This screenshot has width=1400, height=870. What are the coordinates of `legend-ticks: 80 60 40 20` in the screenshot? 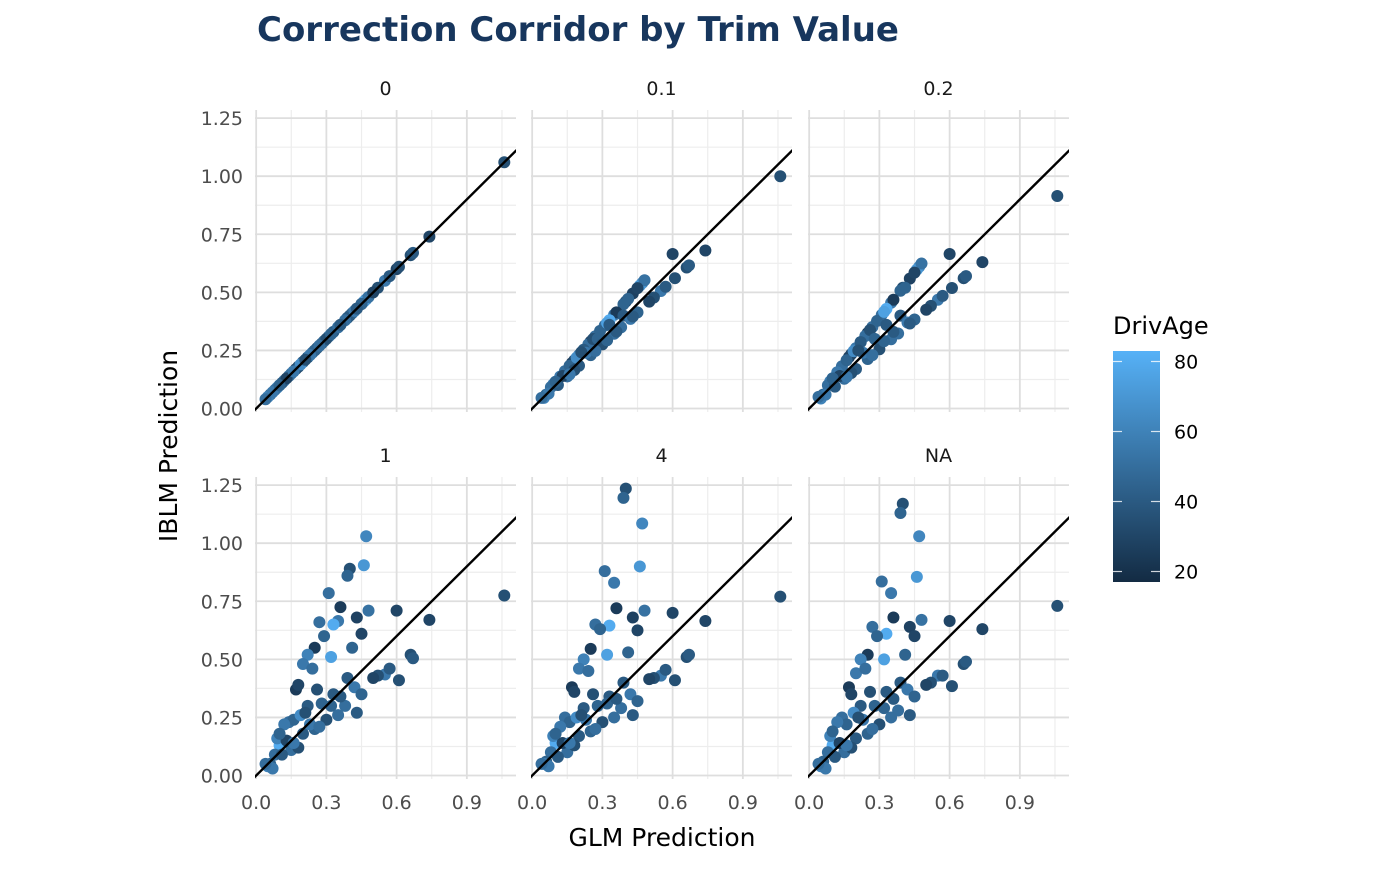 It's located at (1155, 468).